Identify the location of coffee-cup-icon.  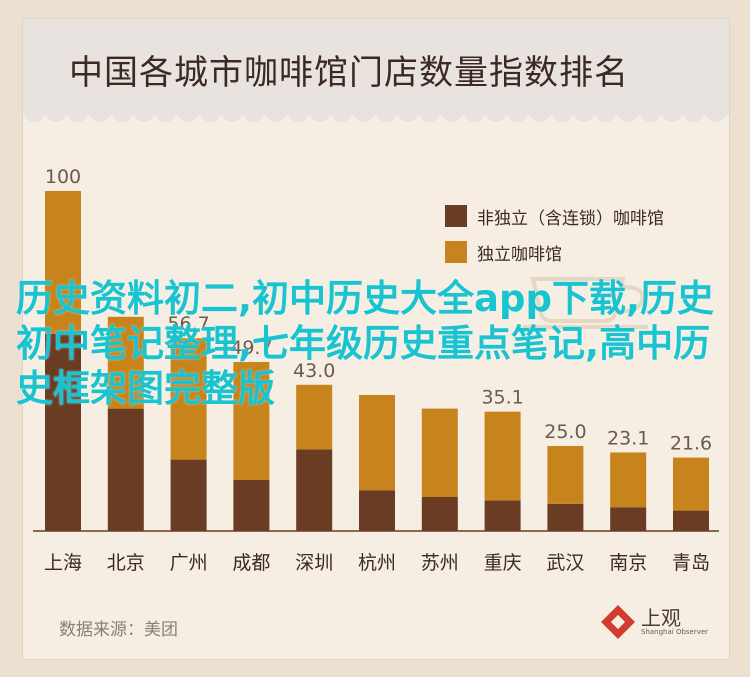
(585, 303).